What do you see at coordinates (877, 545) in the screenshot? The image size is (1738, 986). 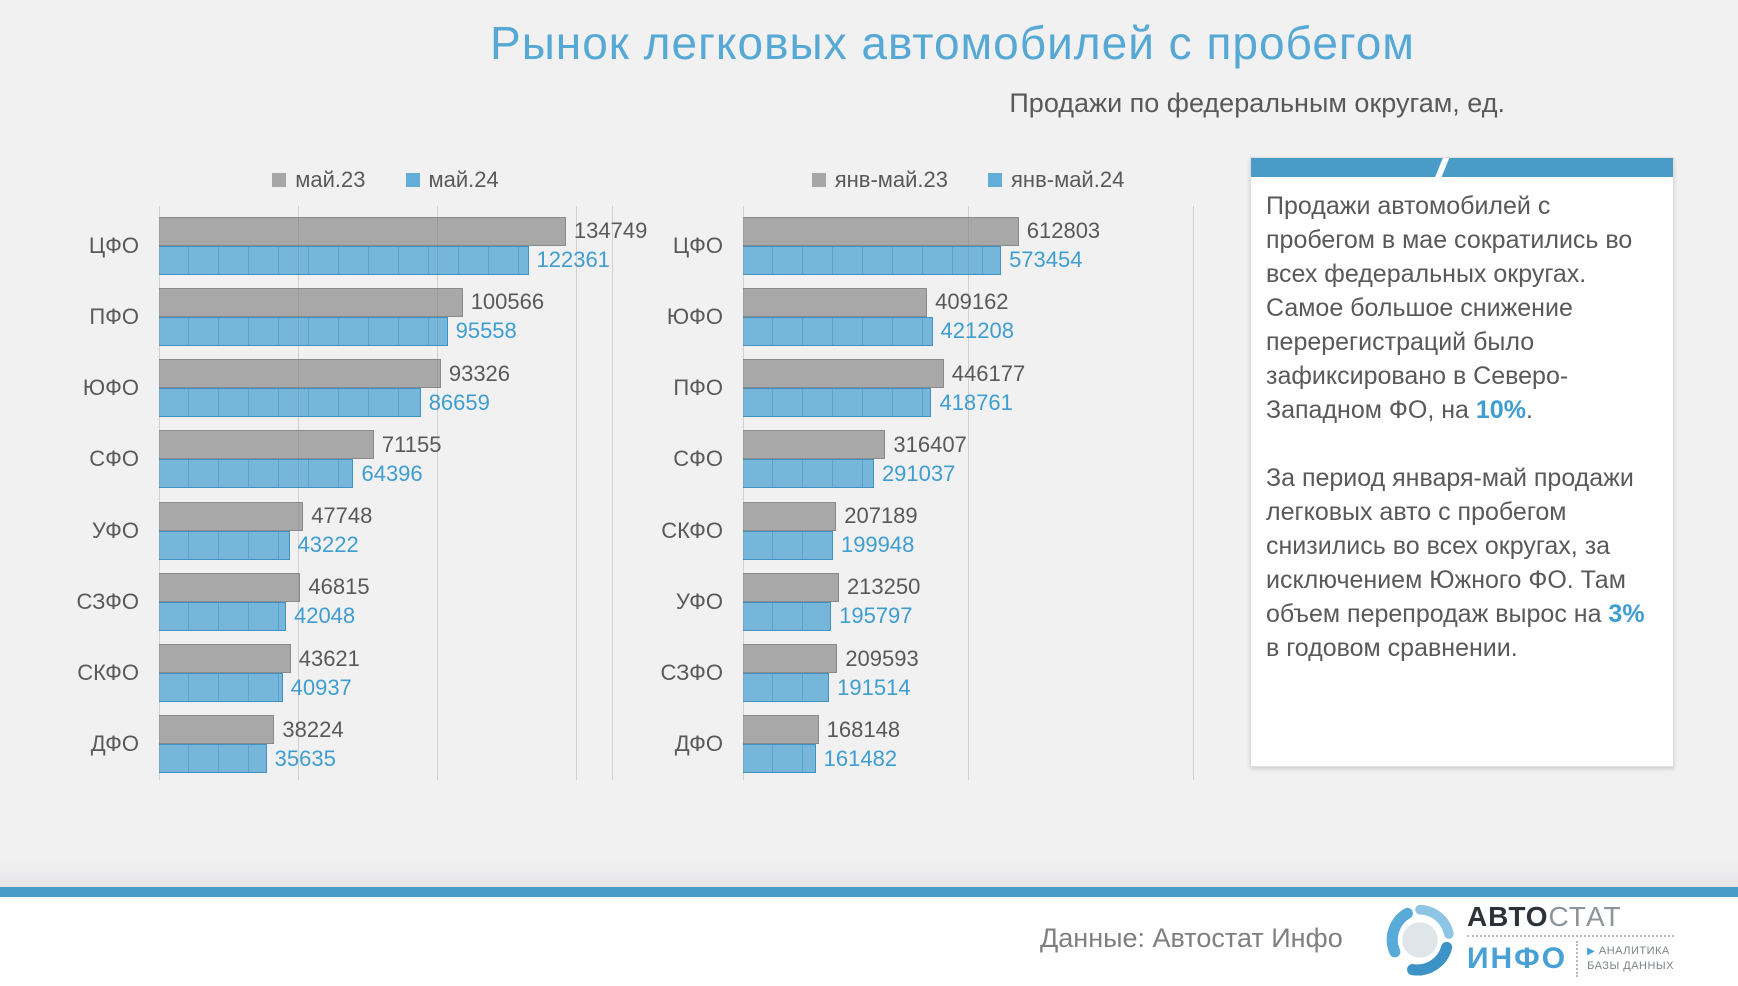 I see `value-label: 199948` at bounding box center [877, 545].